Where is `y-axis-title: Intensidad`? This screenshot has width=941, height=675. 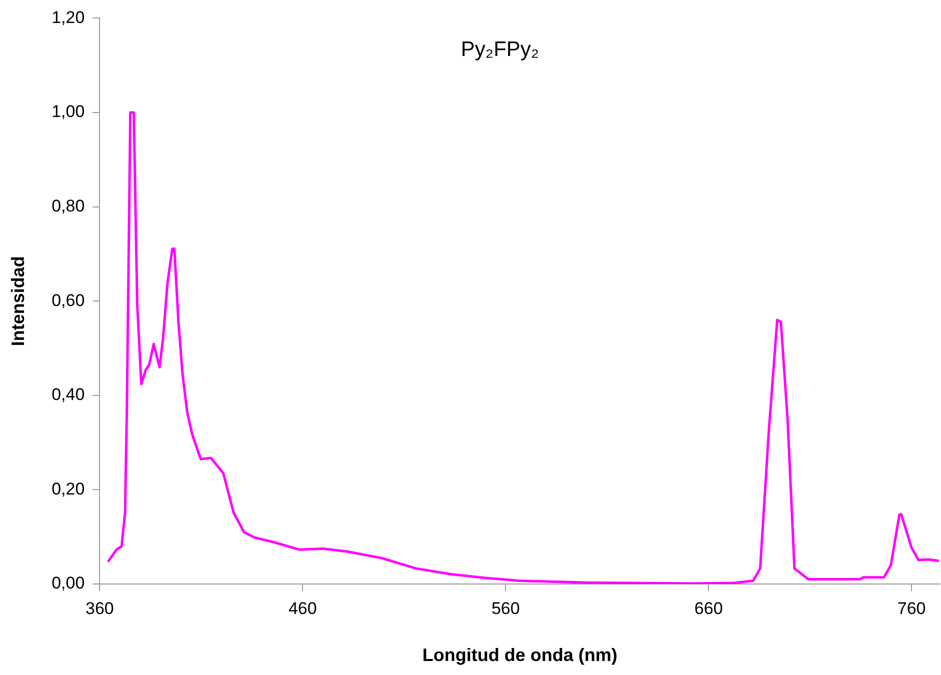 y-axis-title: Intensidad is located at coordinates (18, 301).